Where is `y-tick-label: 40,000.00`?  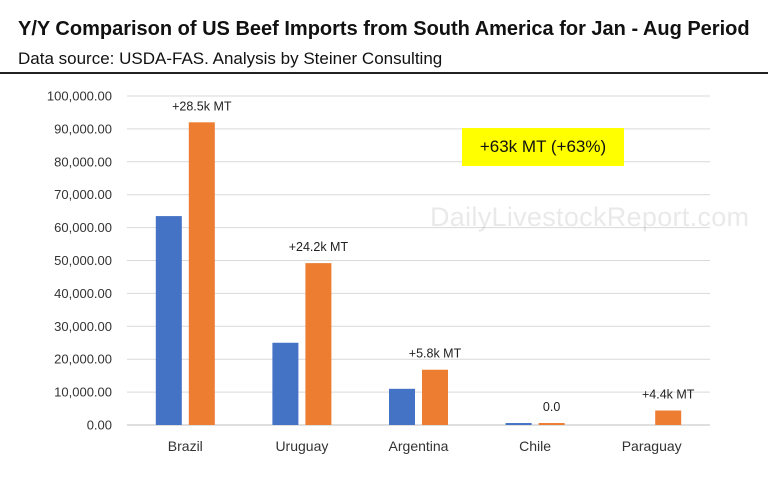
y-tick-label: 40,000.00 is located at coordinates (83, 293).